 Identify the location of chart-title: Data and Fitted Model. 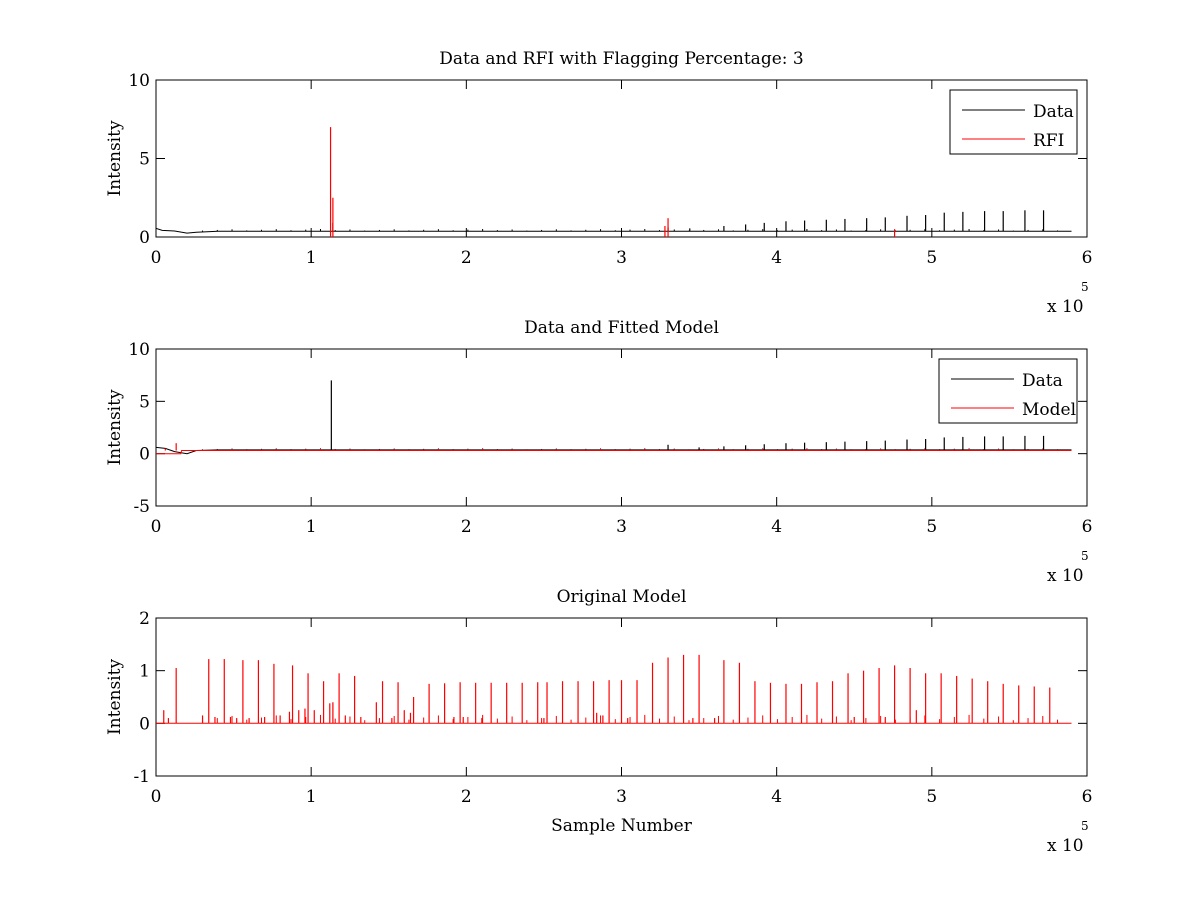
(621, 328).